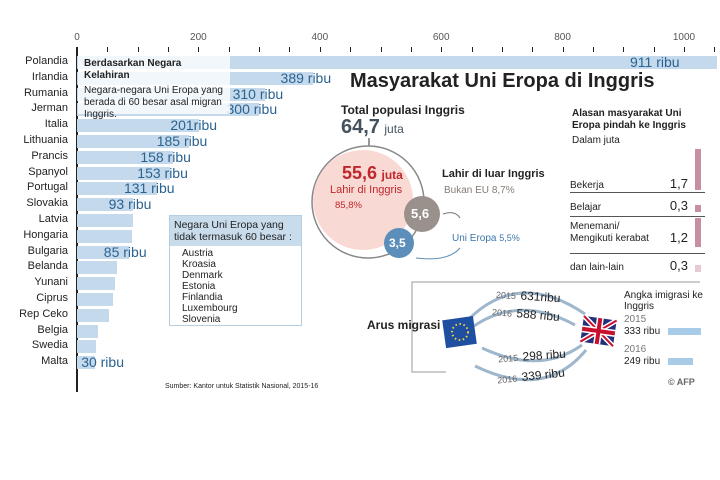 The height and width of the screenshot is (480, 720). I want to click on category-label: Yunani, so click(51, 282).